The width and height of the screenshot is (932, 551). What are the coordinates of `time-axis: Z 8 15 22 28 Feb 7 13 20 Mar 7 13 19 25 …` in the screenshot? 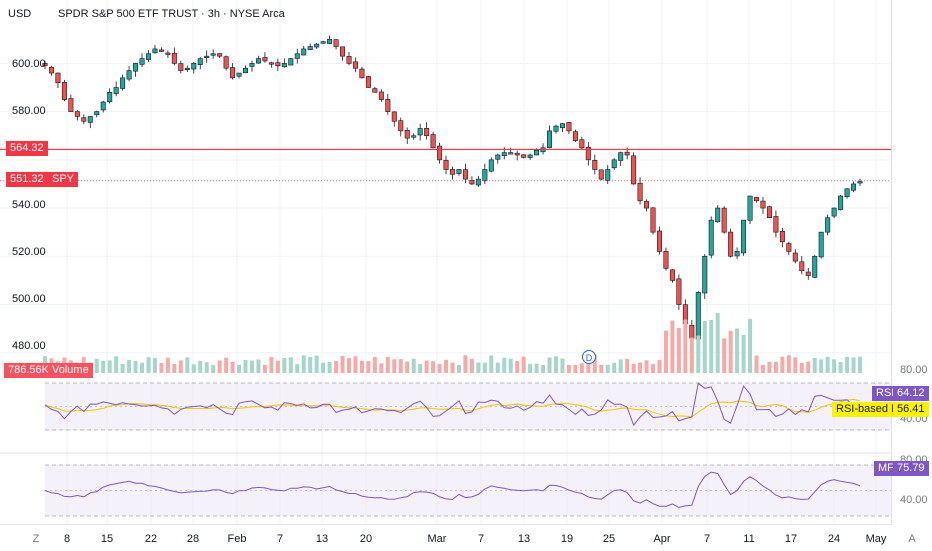 It's located at (458, 537).